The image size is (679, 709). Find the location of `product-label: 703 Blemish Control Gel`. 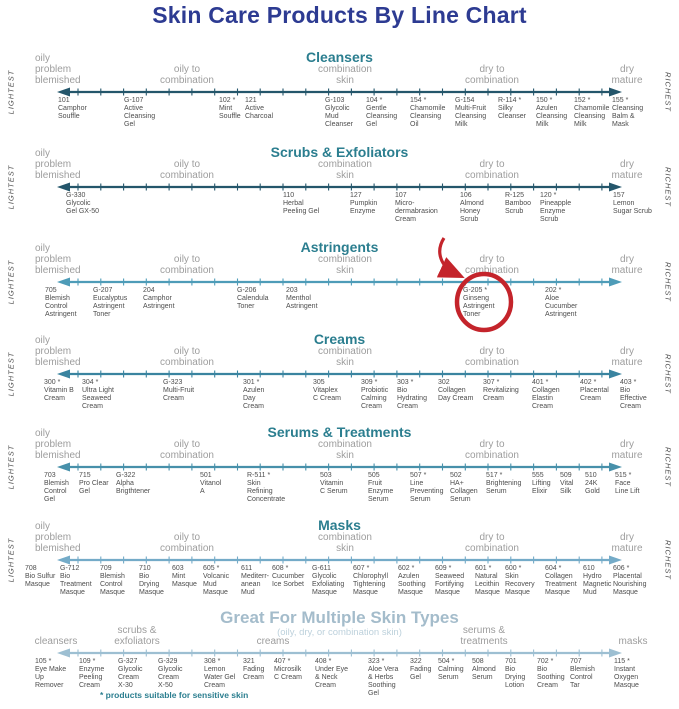

product-label: 703 Blemish Control Gel is located at coordinates (56, 488).